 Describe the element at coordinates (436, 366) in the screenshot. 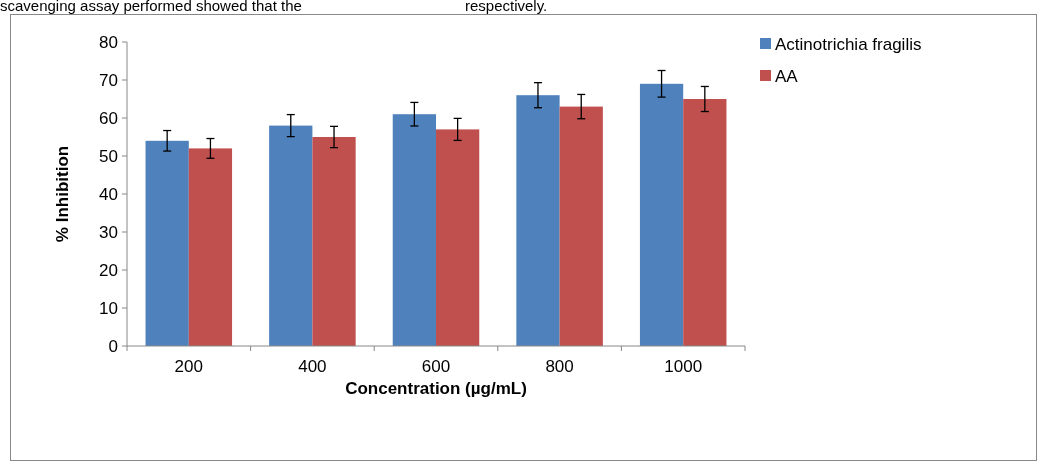

I see `x-tick-label: 600` at that location.